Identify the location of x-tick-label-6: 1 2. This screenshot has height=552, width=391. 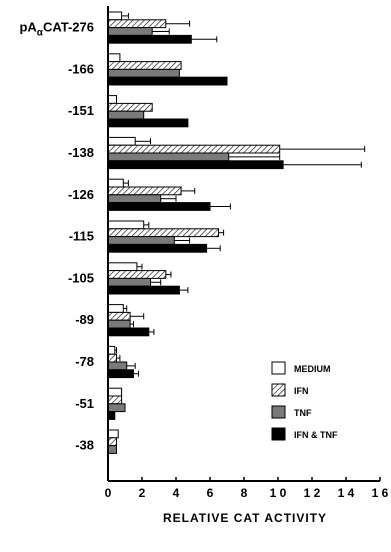
(312, 493).